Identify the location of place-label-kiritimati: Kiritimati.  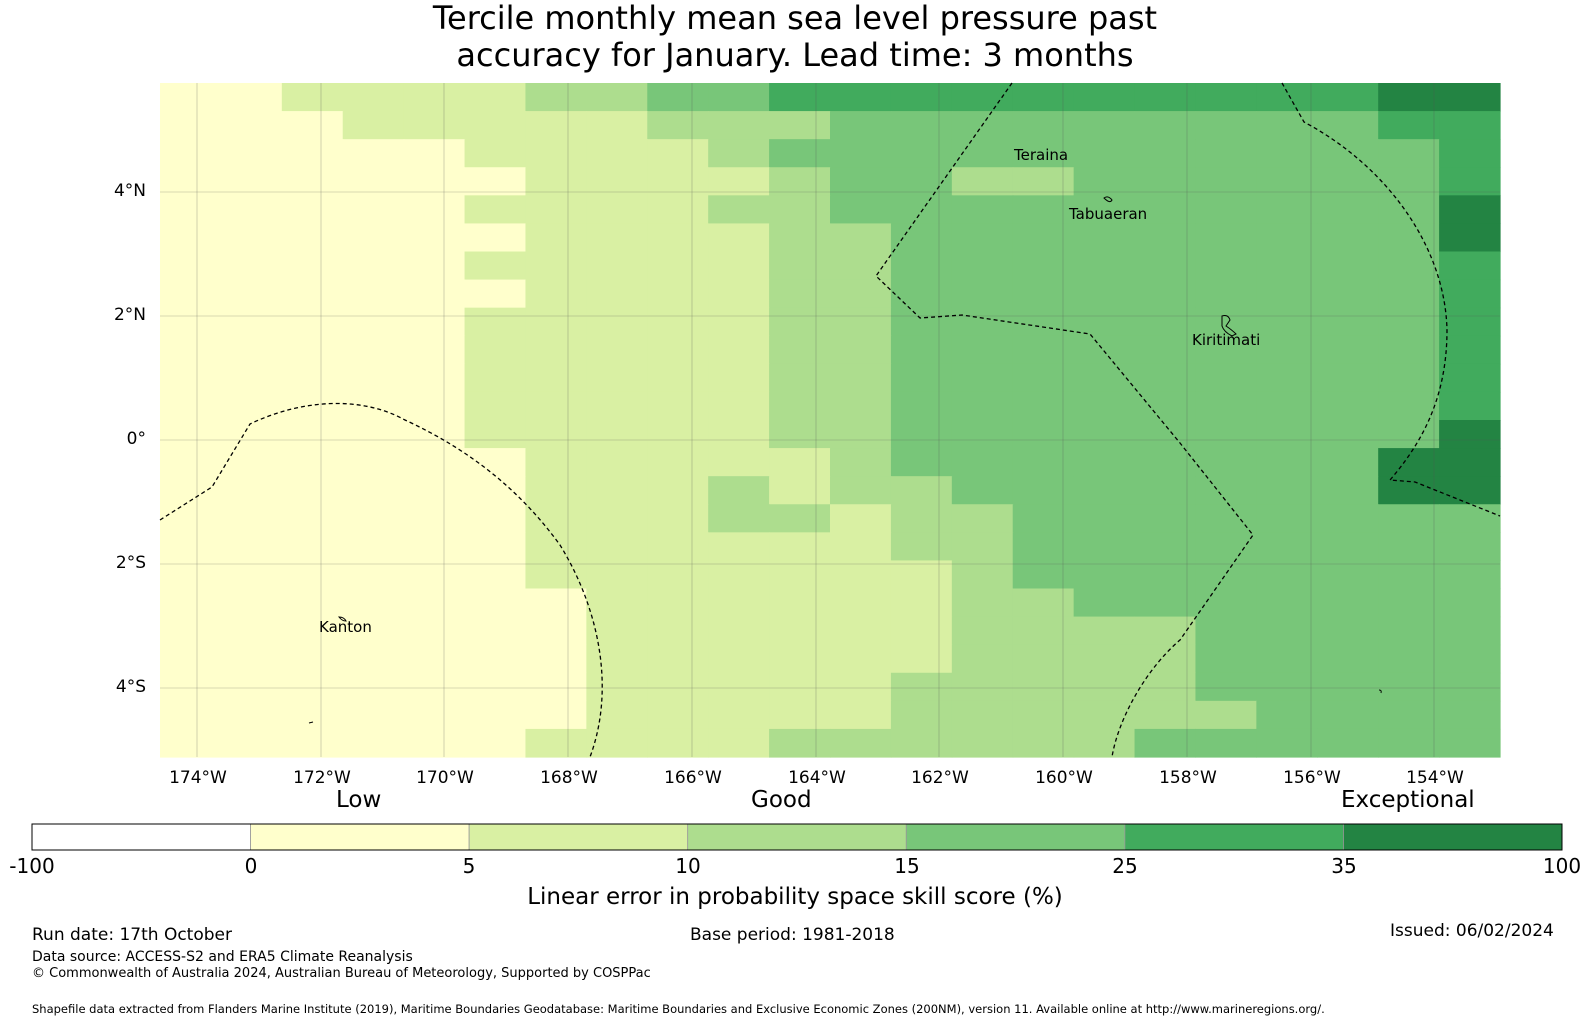
(1226, 340).